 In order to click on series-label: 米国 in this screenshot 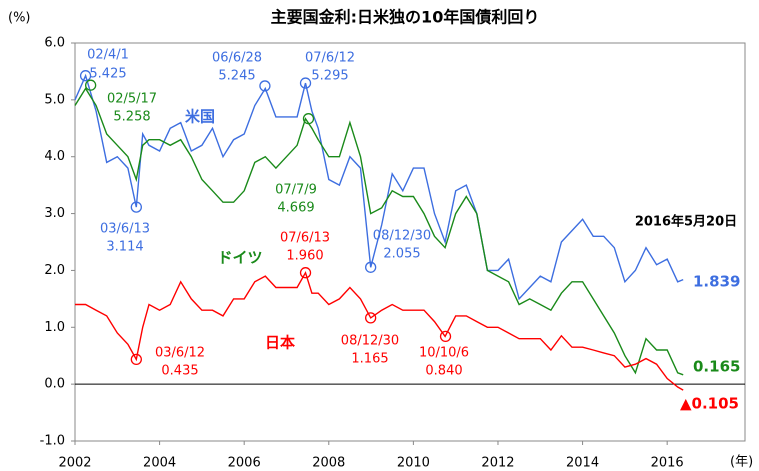, I will do `click(200, 117)`.